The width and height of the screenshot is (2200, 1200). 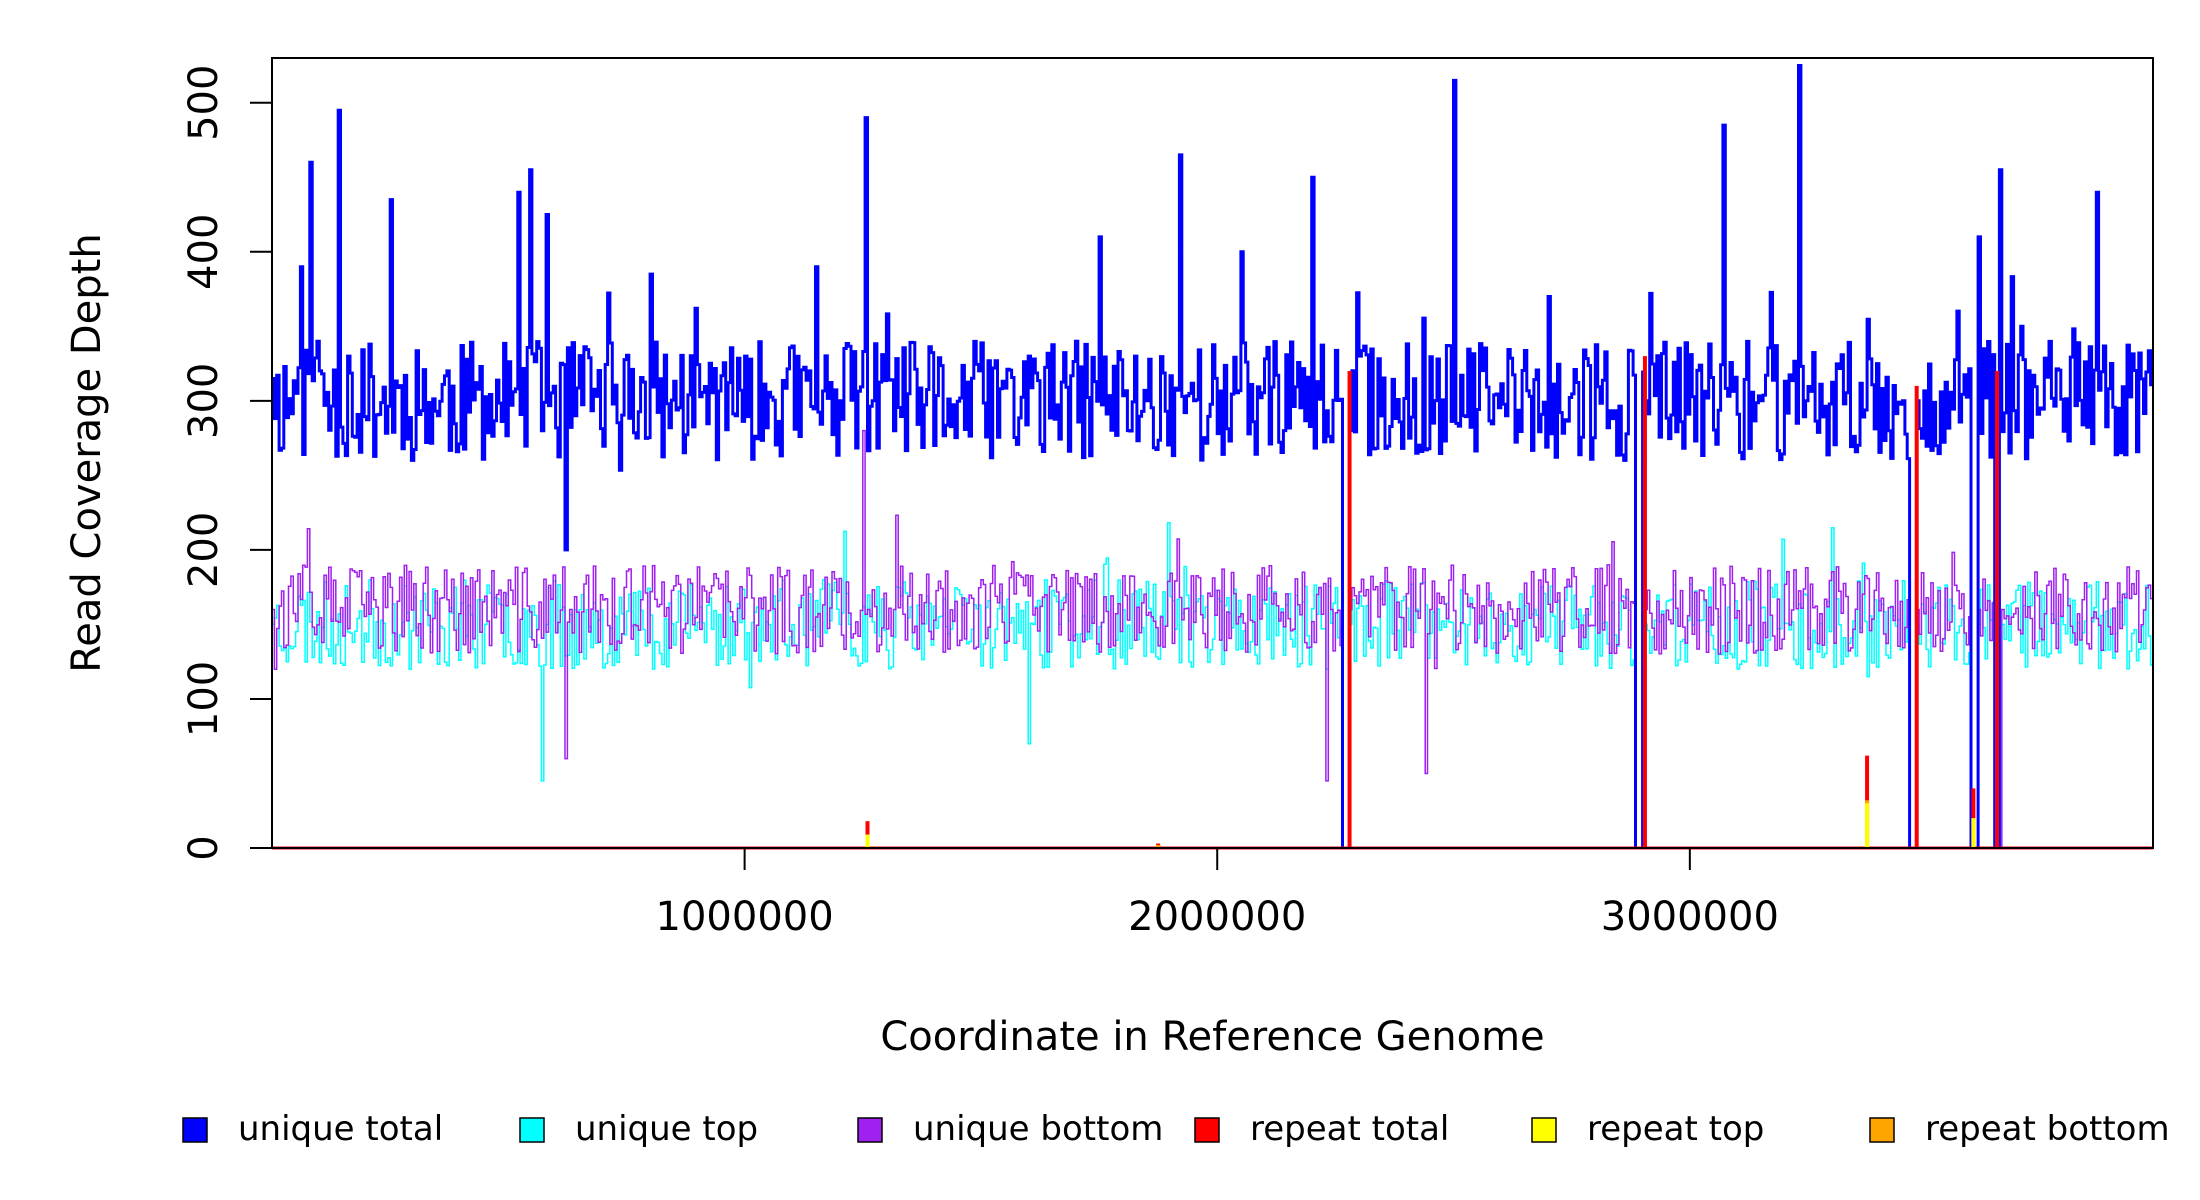 What do you see at coordinates (1349, 1129) in the screenshot?
I see `legend-label: repeat total` at bounding box center [1349, 1129].